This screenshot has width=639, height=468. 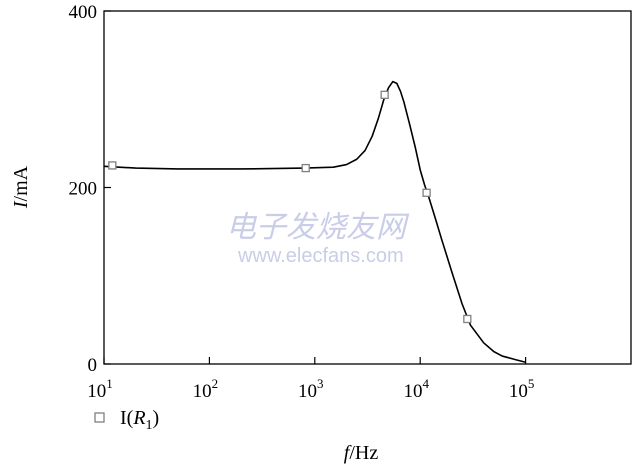 What do you see at coordinates (416, 389) in the screenshot?
I see `x-tick-label: 10⁴` at bounding box center [416, 389].